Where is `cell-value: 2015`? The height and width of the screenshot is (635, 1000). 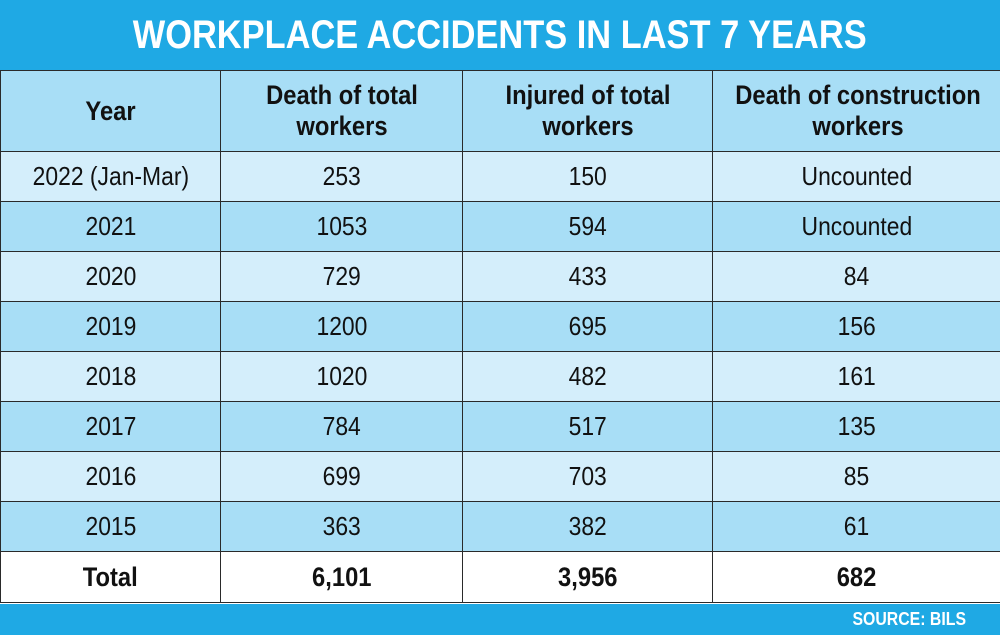
cell-value: 2015 is located at coordinates (110, 526).